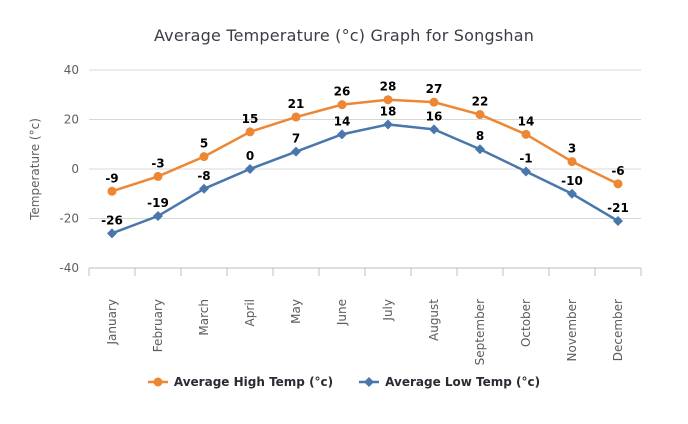 The height and width of the screenshot is (424, 688). Describe the element at coordinates (480, 102) in the screenshot. I see `data-label: 22` at that location.